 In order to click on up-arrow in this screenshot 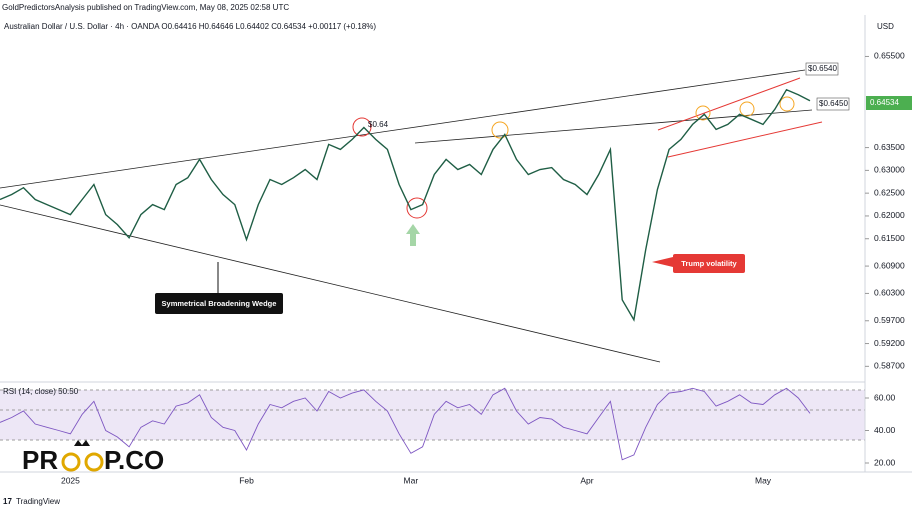, I will do `click(413, 235)`.